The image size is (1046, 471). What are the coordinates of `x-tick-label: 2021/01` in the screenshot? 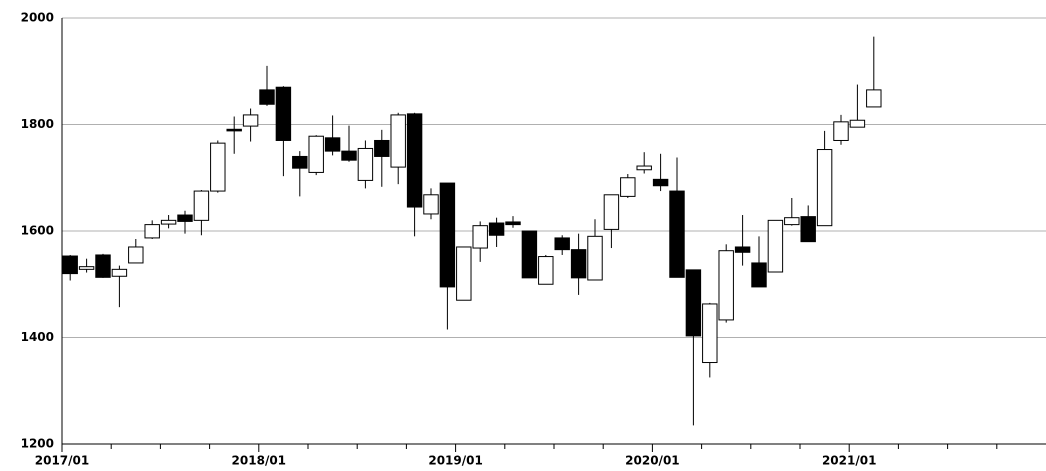 It's located at (849, 461).